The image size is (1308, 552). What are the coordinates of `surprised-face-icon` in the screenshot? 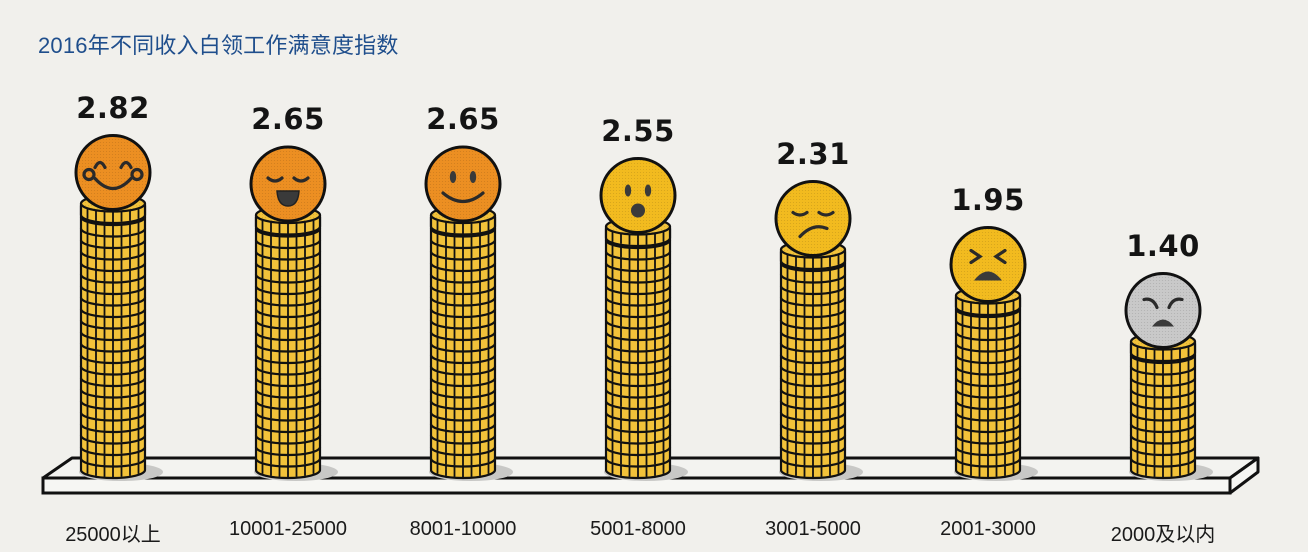 It's located at (638, 195).